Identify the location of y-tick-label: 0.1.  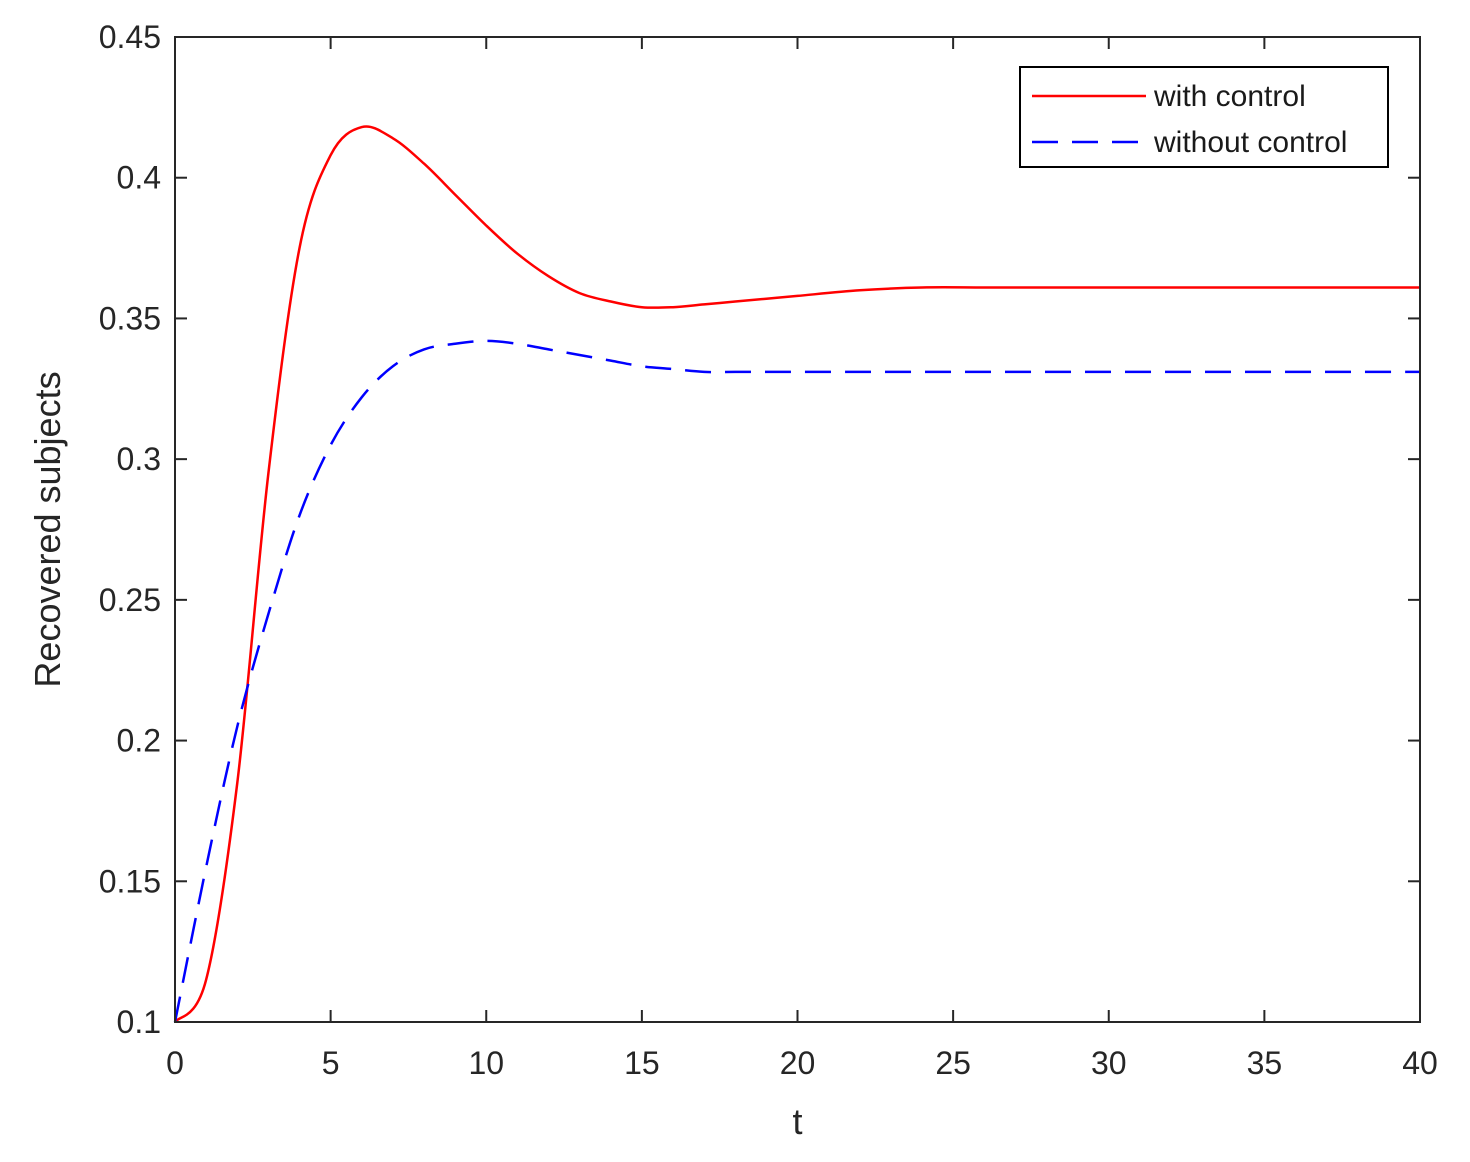
(139, 1022).